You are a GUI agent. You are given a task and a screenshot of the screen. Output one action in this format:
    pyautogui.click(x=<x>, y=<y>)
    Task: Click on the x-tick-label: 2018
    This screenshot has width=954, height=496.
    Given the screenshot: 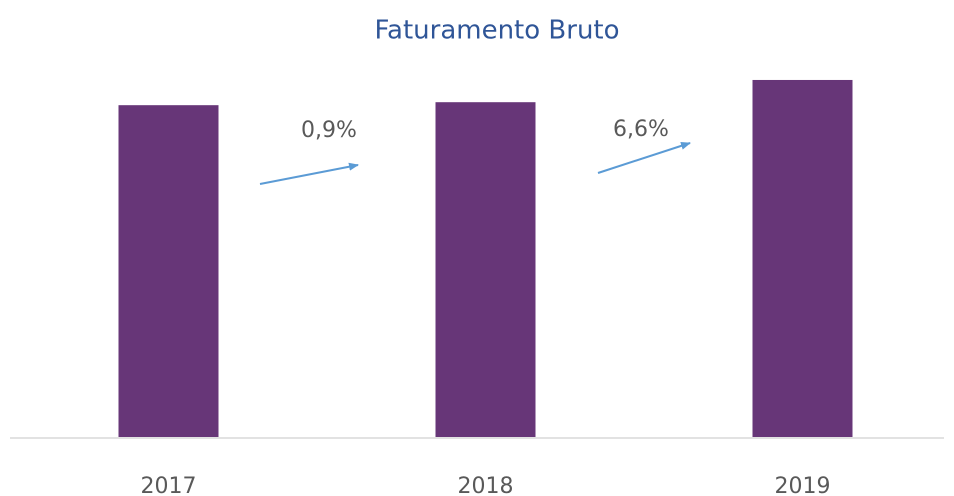 What is the action you would take?
    pyautogui.click(x=486, y=485)
    